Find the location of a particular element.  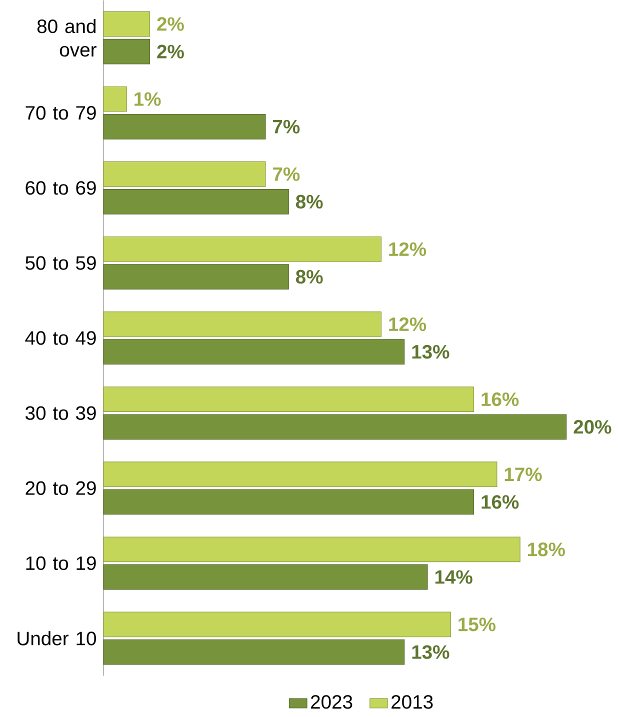

data-label: 18% is located at coordinates (546, 549).